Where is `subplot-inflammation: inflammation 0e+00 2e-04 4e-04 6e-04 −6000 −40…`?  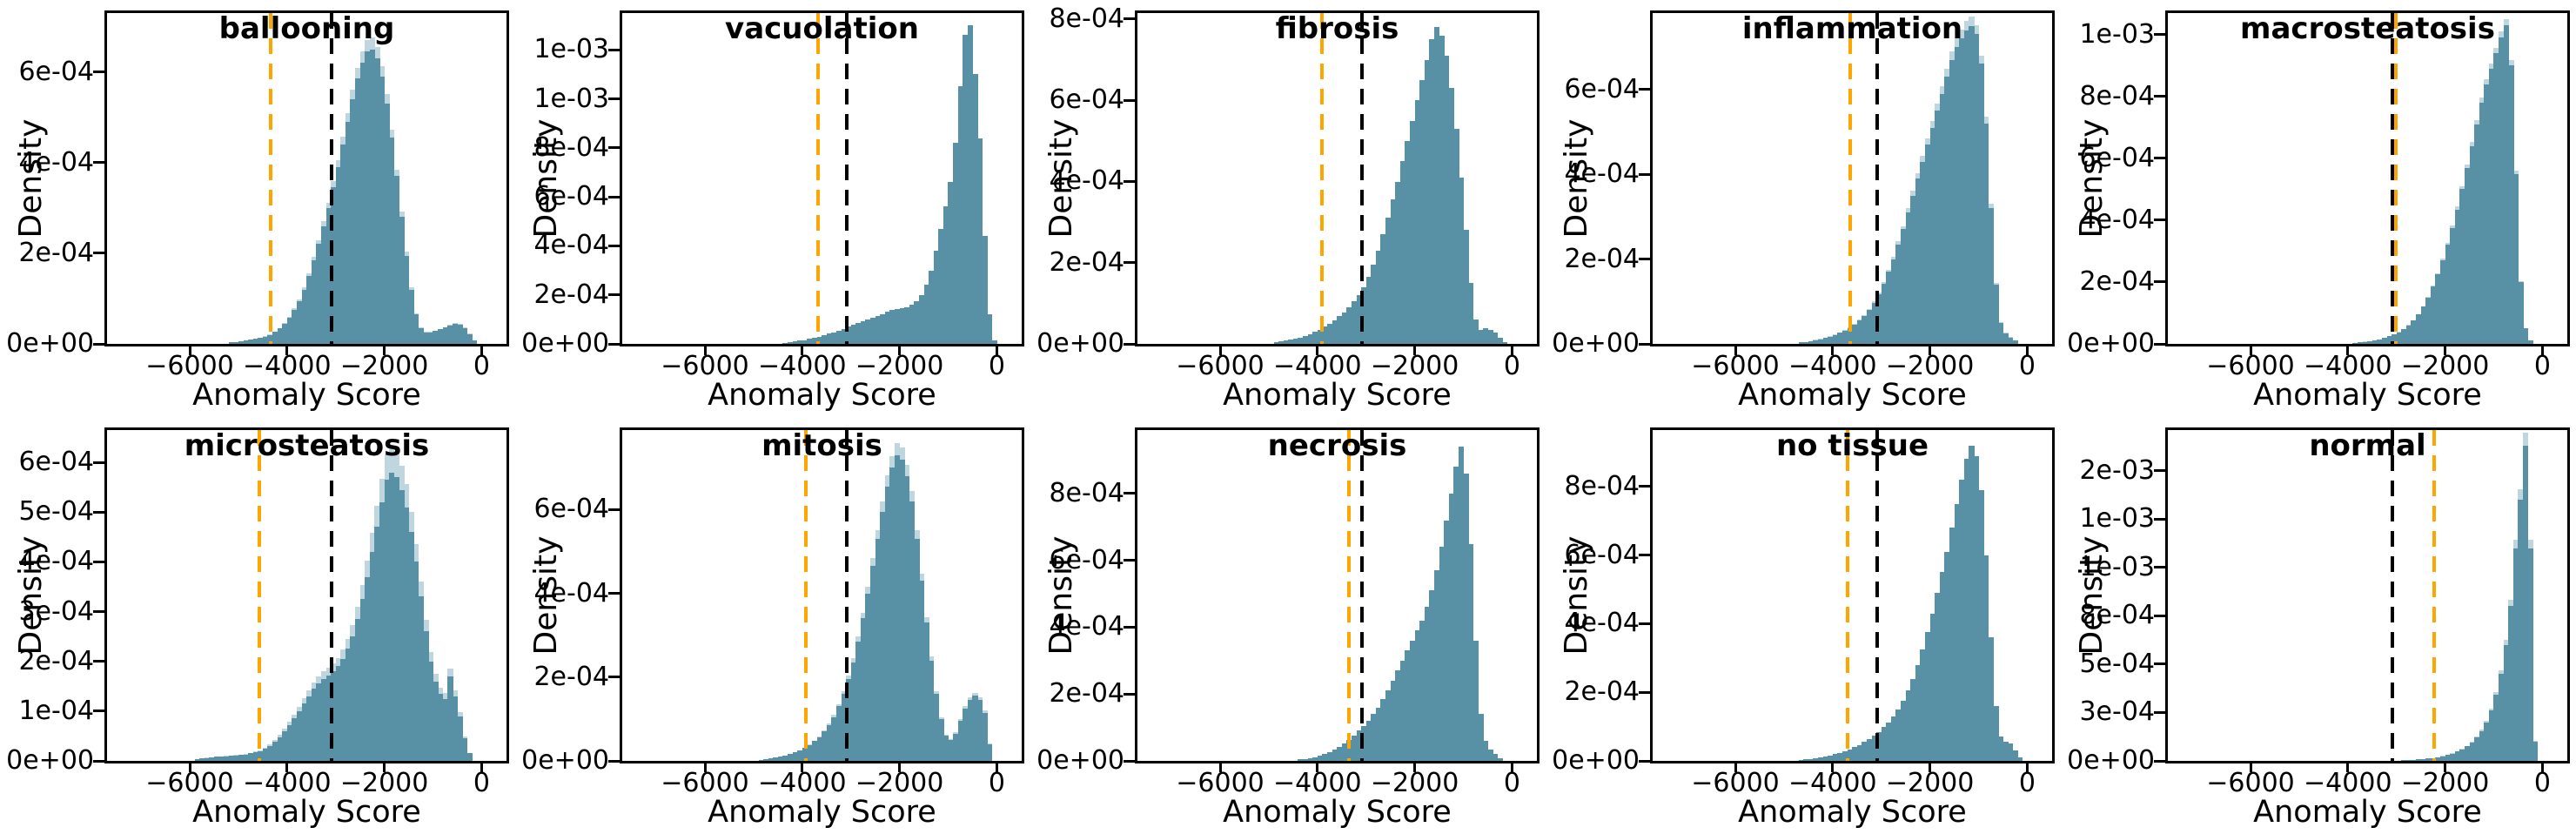 subplot-inflammation: inflammation 0e+00 2e-04 4e-04 6e-04 −6000 −40… is located at coordinates (1803, 208).